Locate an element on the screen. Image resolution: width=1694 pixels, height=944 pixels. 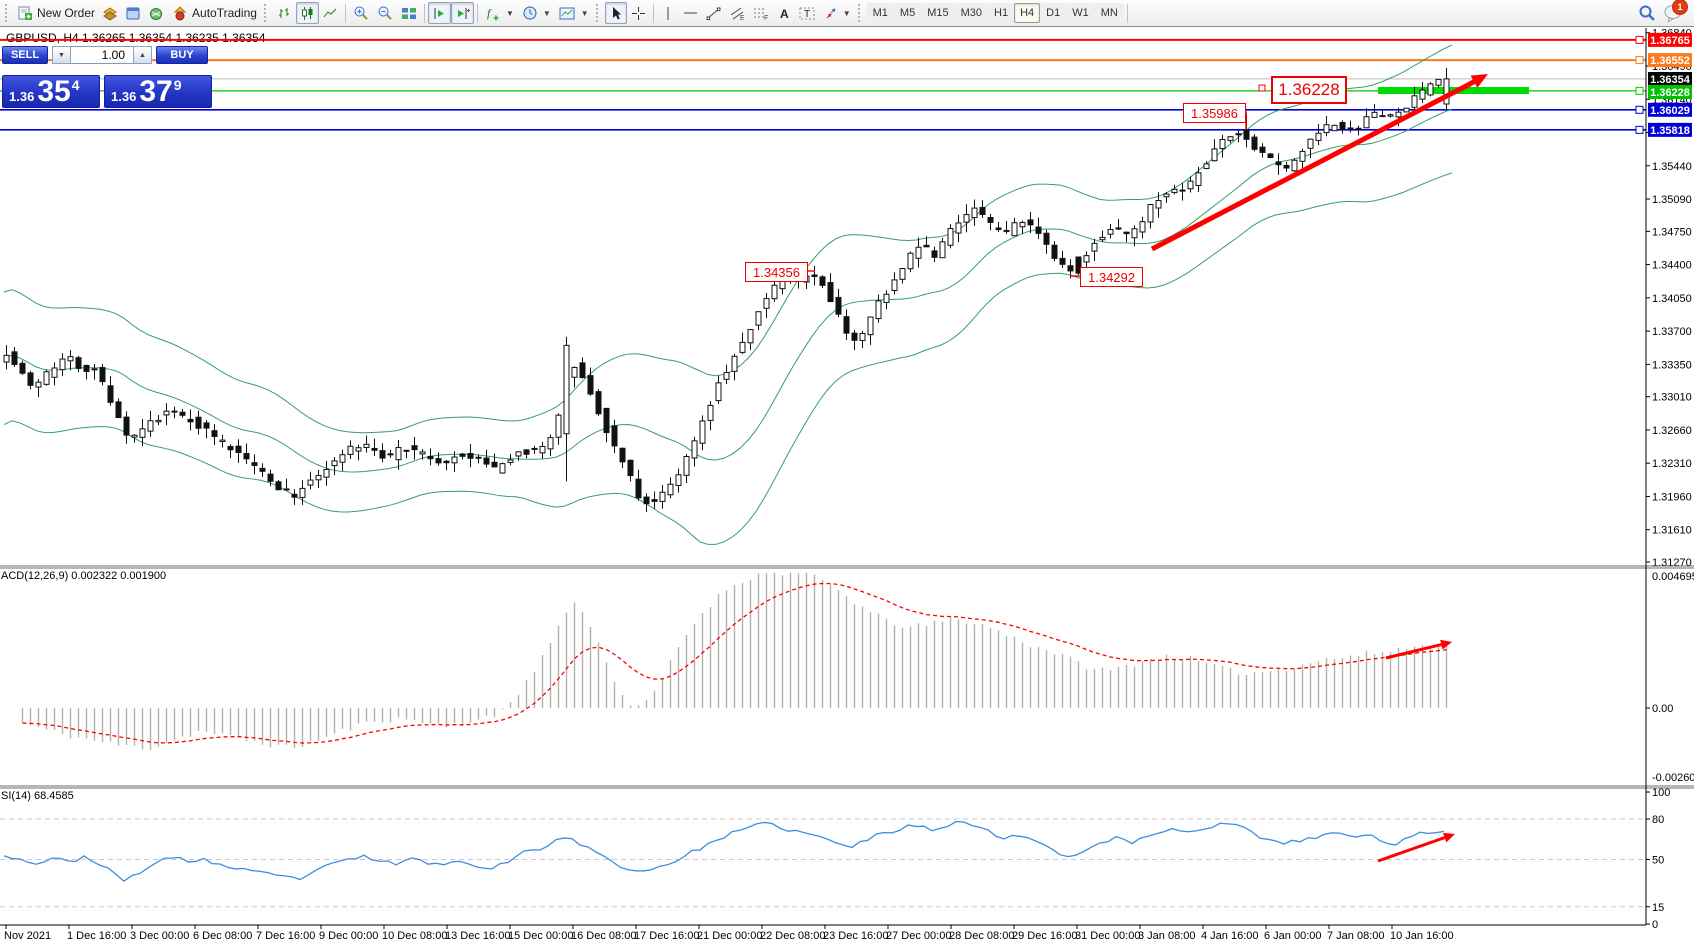
indicators-button: f ▼ is located at coordinates (499, 13).